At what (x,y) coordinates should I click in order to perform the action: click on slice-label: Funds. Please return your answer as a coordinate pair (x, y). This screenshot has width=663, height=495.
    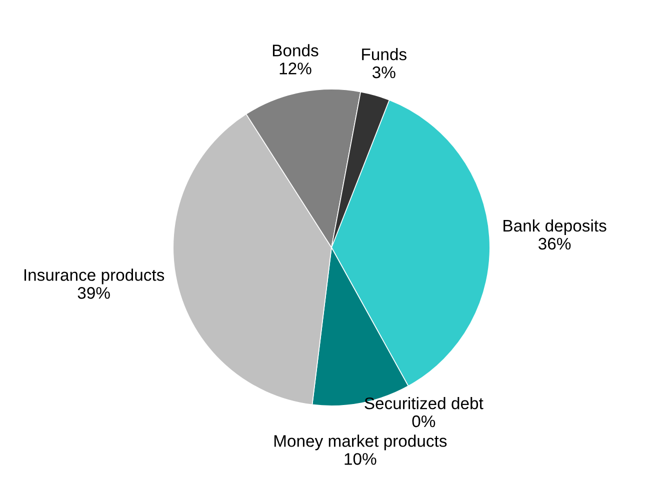
    Looking at the image, I should click on (384, 54).